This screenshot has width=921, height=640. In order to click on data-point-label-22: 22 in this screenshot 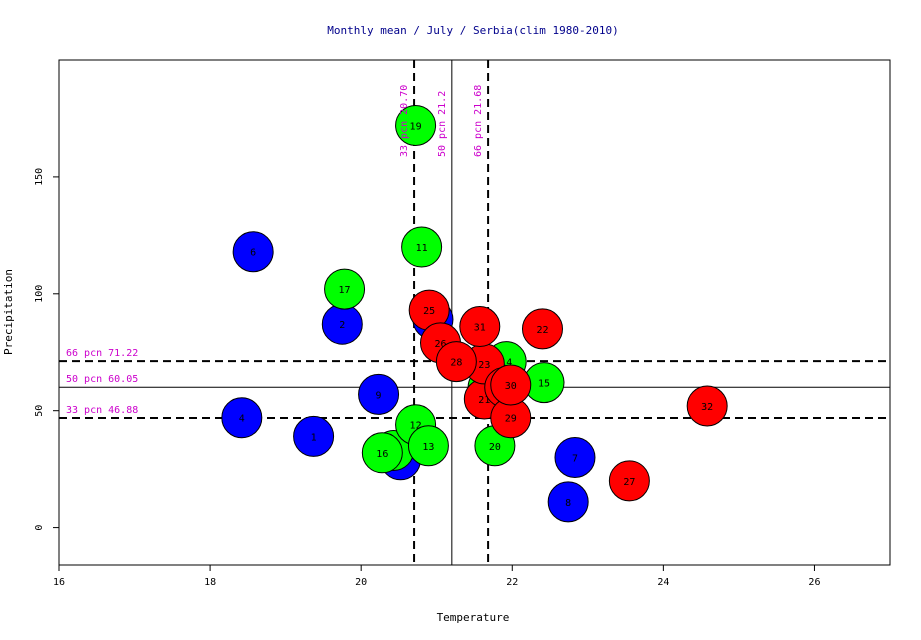, I will do `click(542, 330)`.